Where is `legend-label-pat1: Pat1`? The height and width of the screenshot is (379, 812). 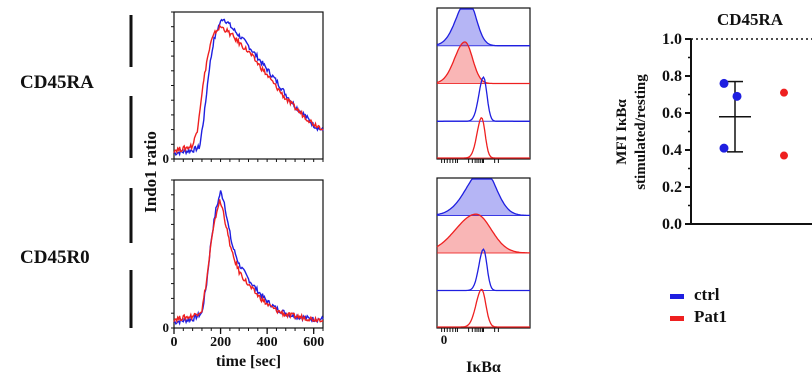
legend-label-pat1: Pat1 is located at coordinates (710, 316).